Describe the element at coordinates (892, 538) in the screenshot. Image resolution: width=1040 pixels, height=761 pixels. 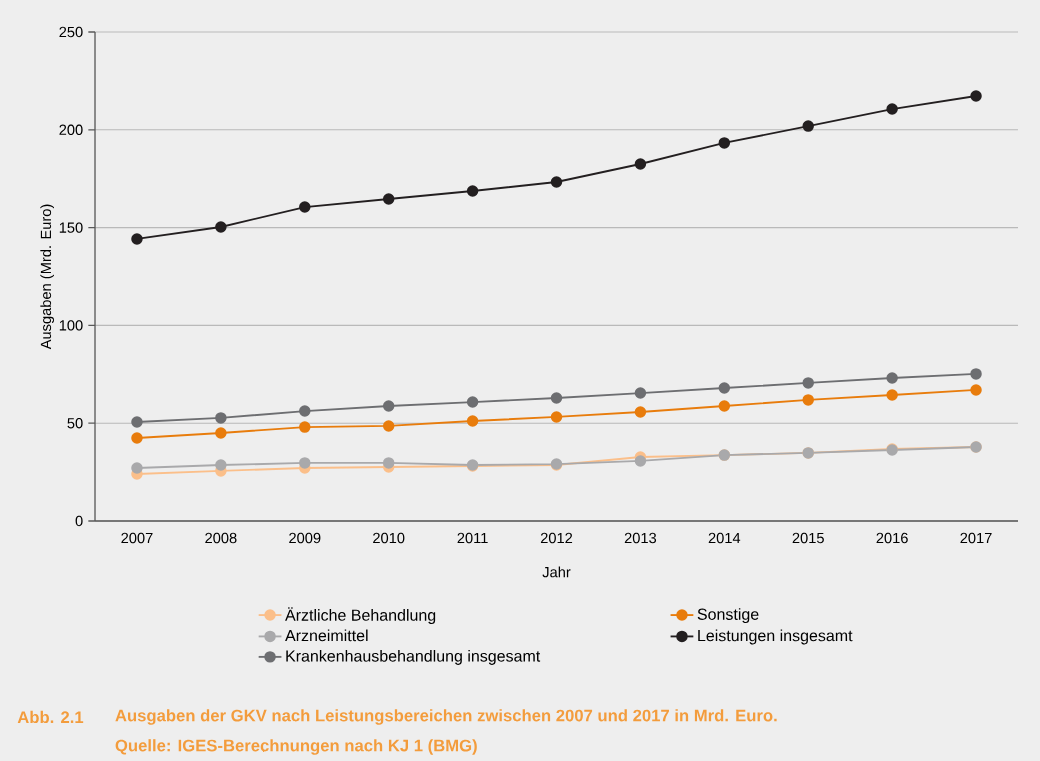
I see `x-tick-label: 2016` at that location.